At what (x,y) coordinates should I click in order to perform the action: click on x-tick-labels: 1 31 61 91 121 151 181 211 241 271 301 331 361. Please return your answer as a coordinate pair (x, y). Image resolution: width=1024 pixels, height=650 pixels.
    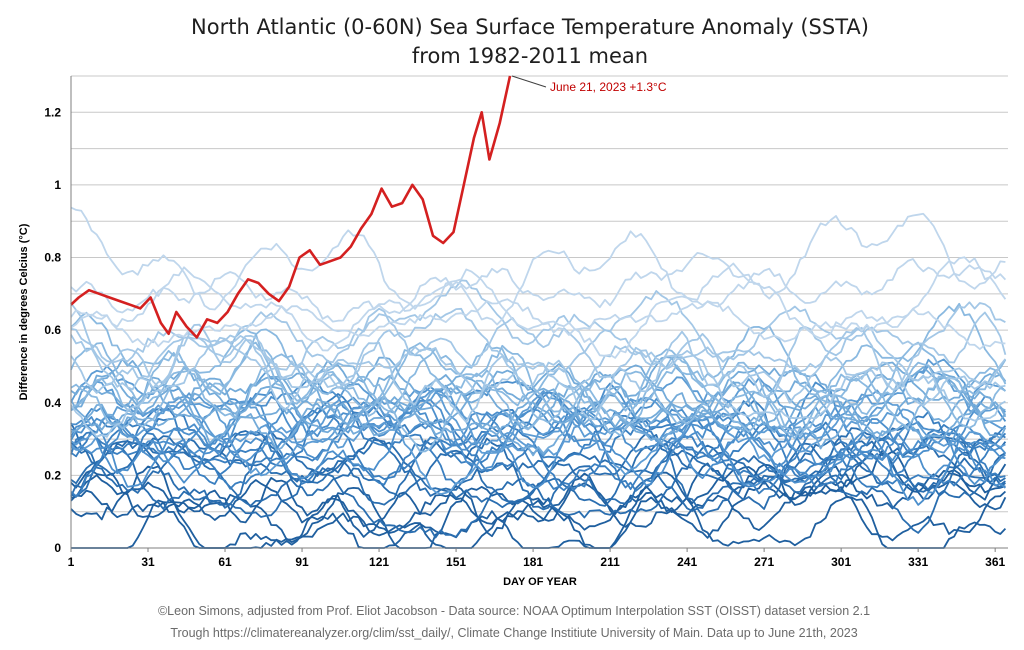
    Looking at the image, I should click on (536, 558).